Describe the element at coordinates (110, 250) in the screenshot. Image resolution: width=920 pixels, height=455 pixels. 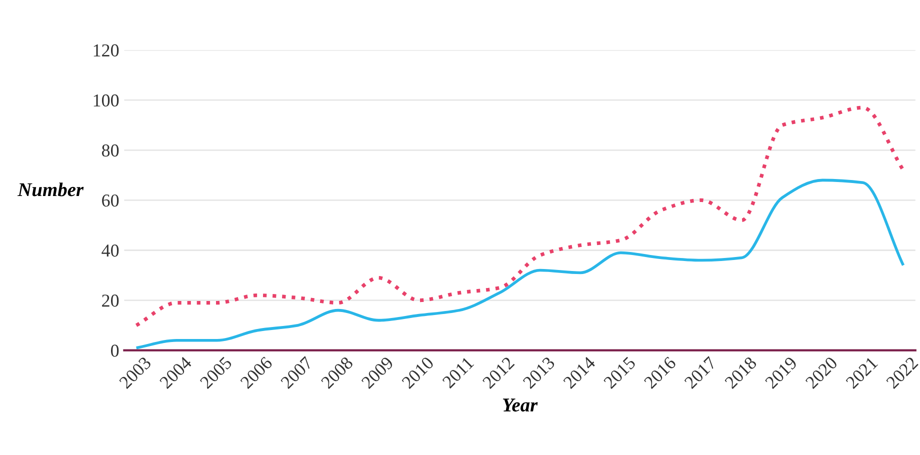
I see `y-tick-label: 40` at that location.